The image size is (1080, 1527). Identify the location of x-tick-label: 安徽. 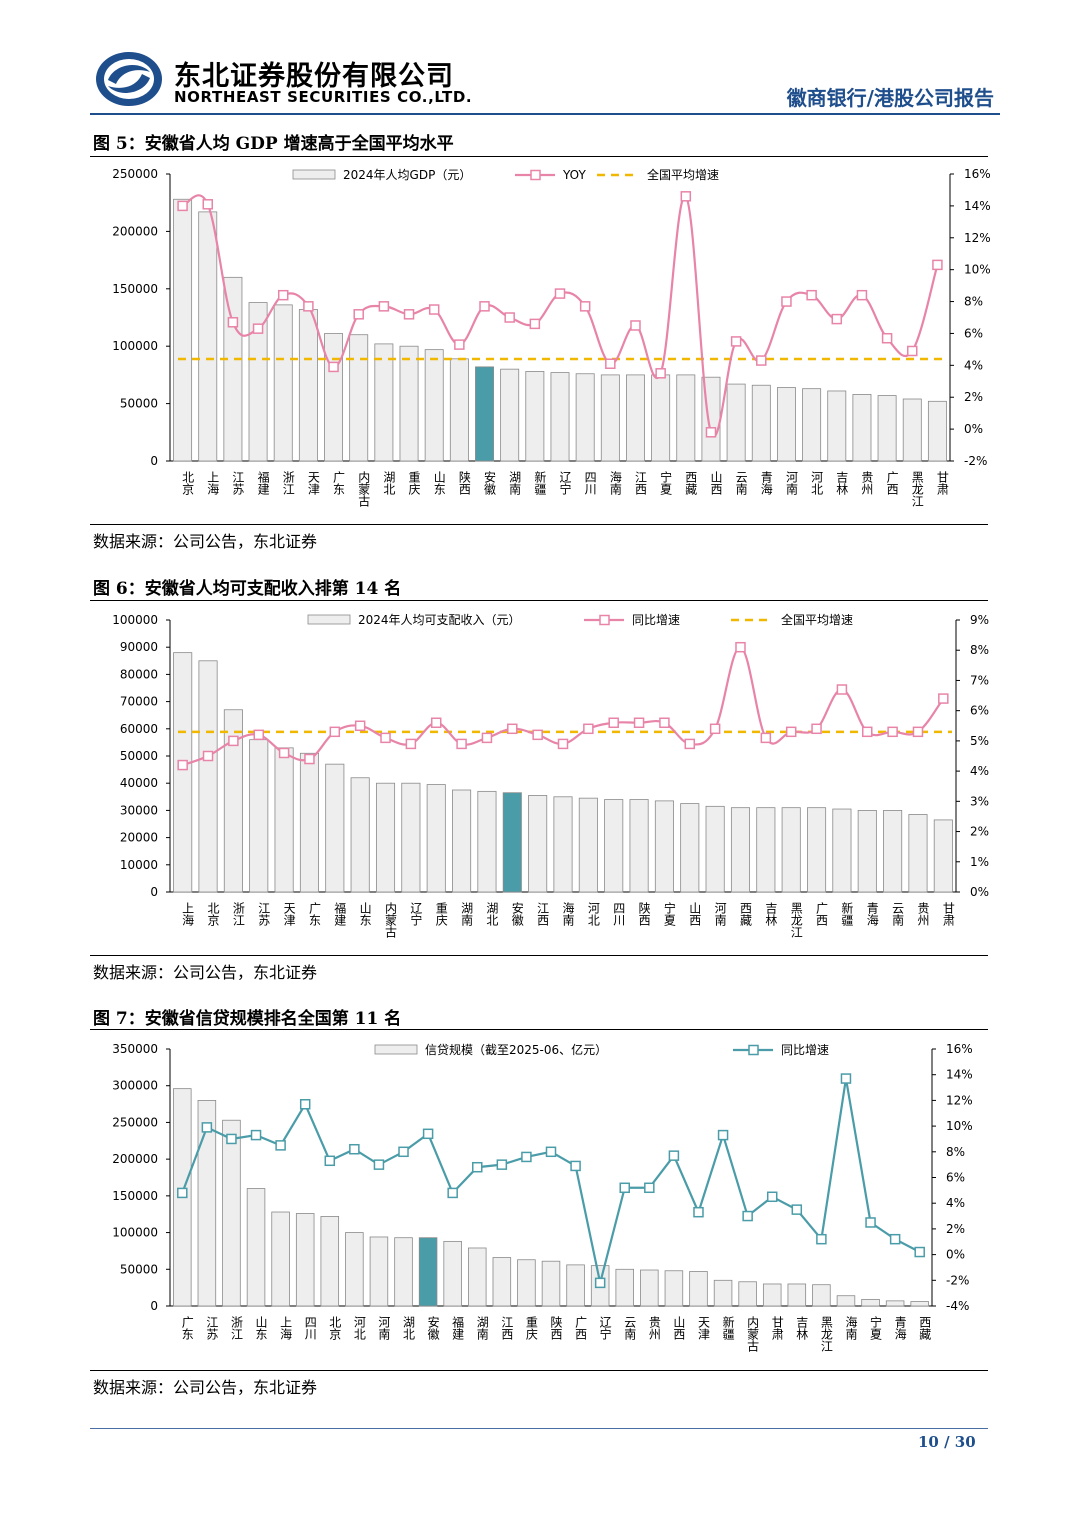
(517, 913).